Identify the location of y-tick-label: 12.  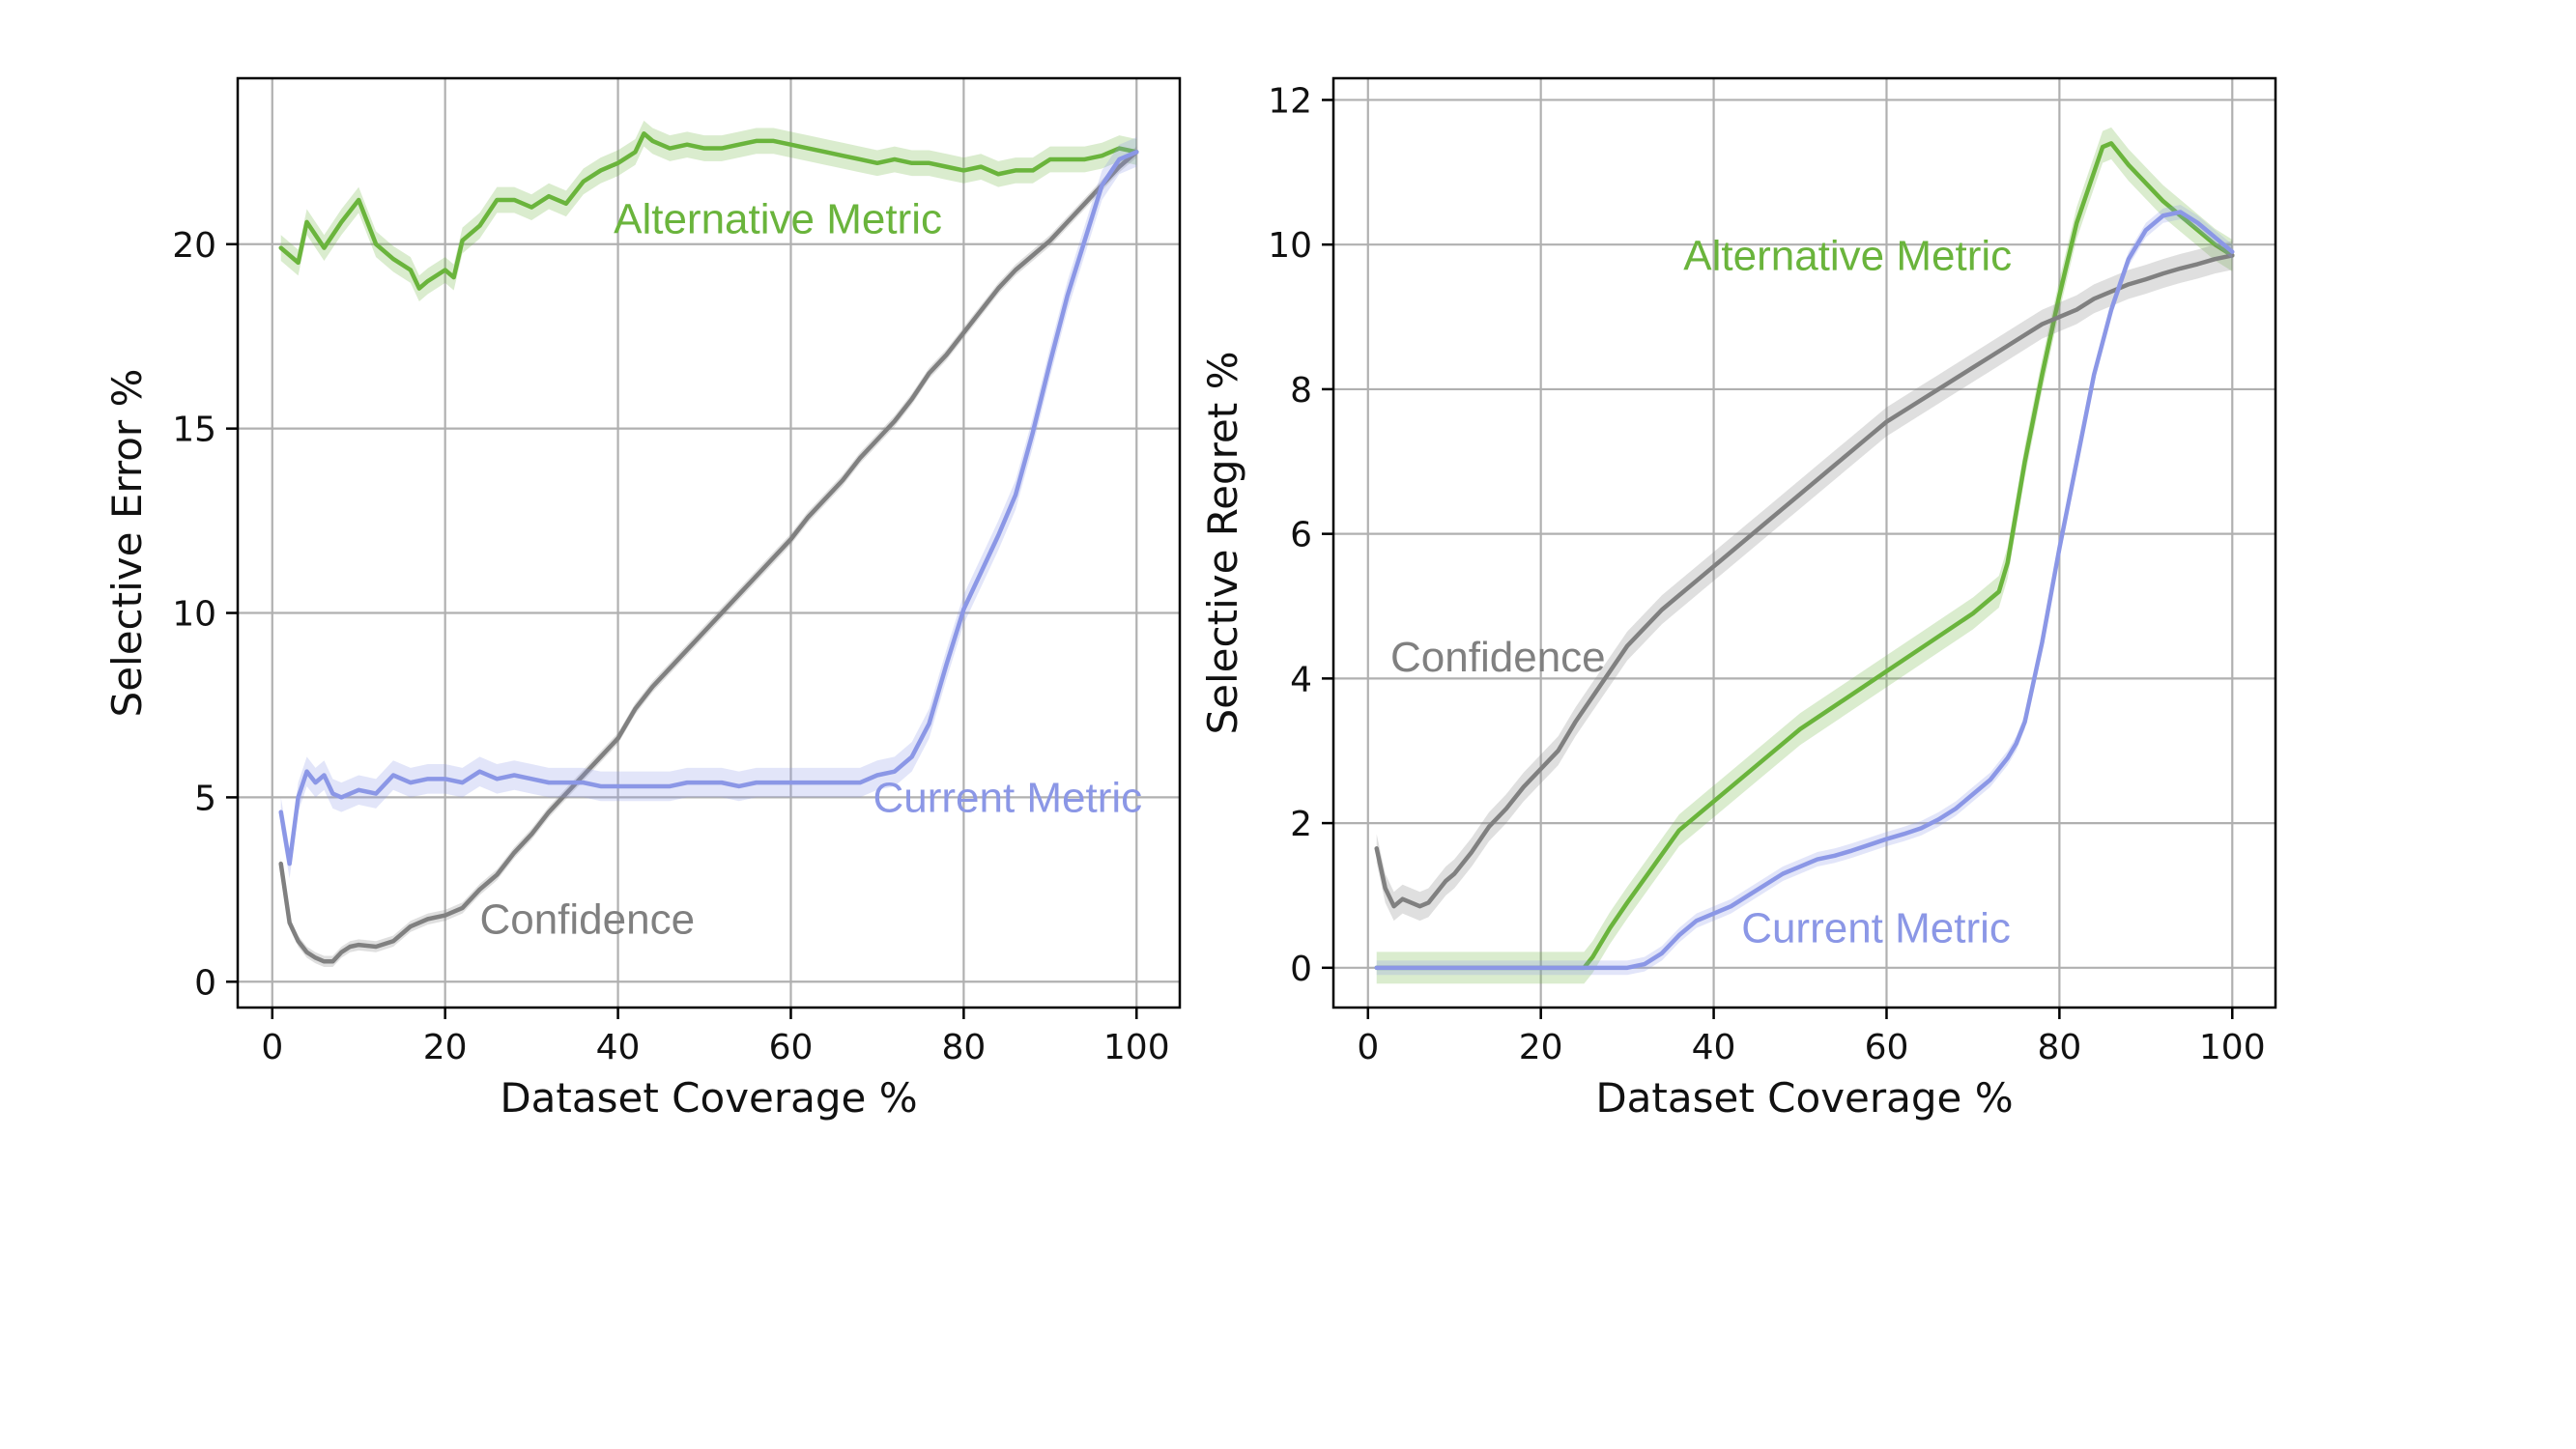
(1290, 101).